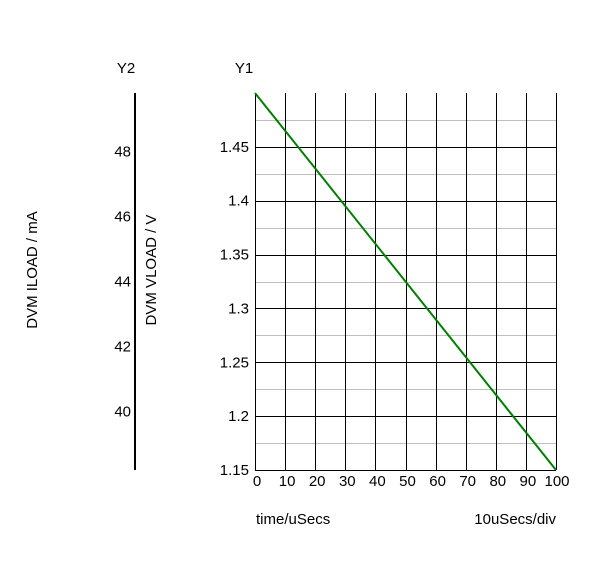 Image resolution: width=600 pixels, height=563 pixels. I want to click on y2-axis-label: DVM ILOAD / mA, so click(32, 270).